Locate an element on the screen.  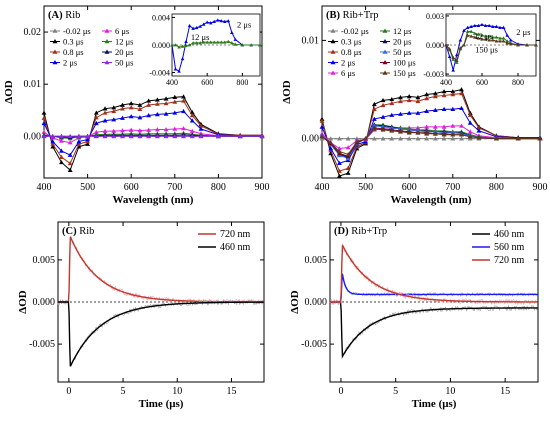
panel-title: (B) Rib+Trp is located at coordinates (352, 15).